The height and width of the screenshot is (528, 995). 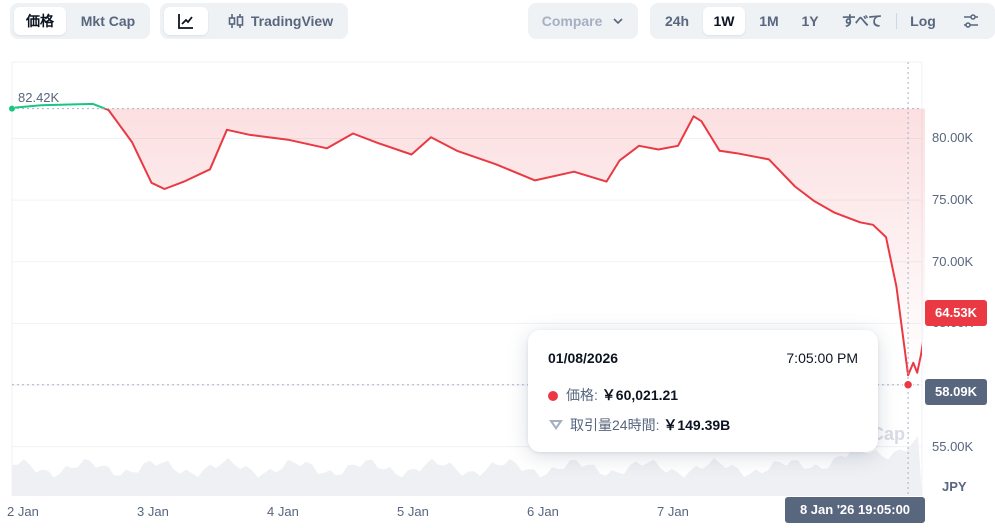 I want to click on range-1m: 1M, so click(x=769, y=21).